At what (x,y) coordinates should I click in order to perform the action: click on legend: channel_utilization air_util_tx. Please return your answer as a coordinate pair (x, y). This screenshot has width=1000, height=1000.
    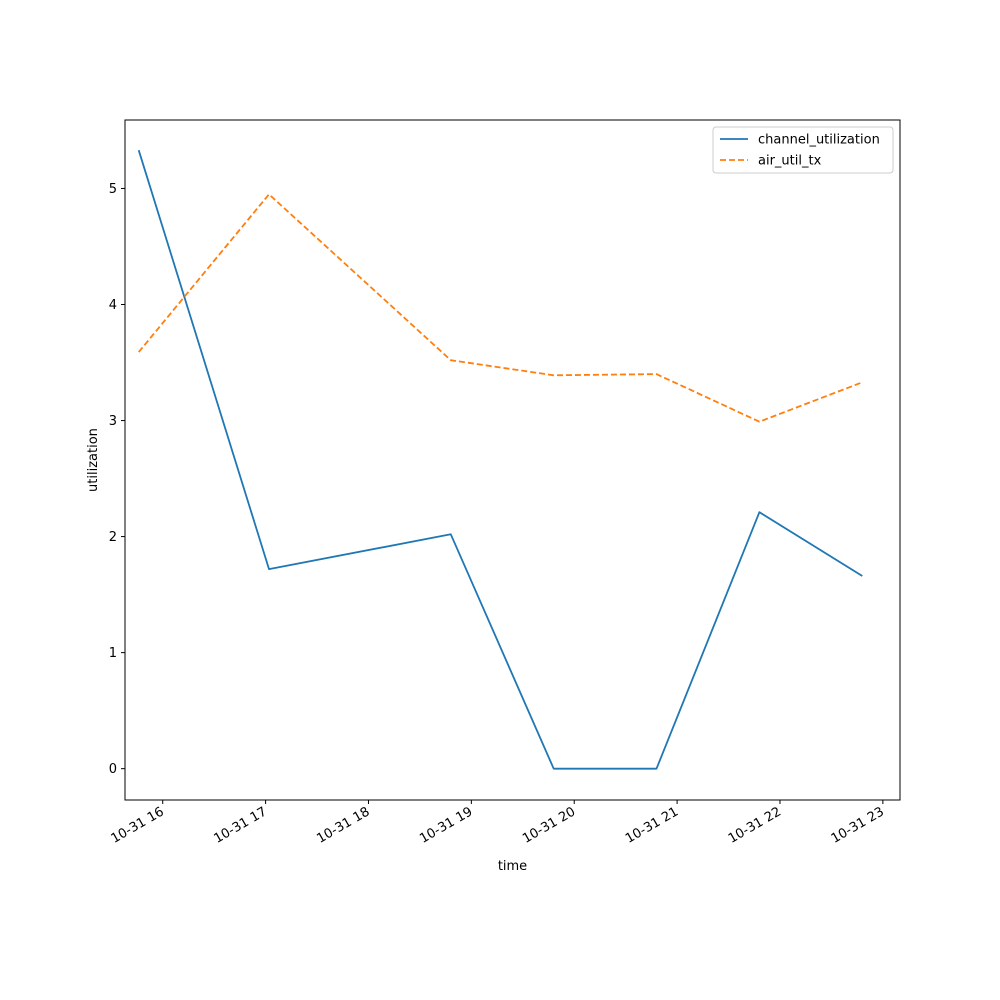
    Looking at the image, I should click on (803, 150).